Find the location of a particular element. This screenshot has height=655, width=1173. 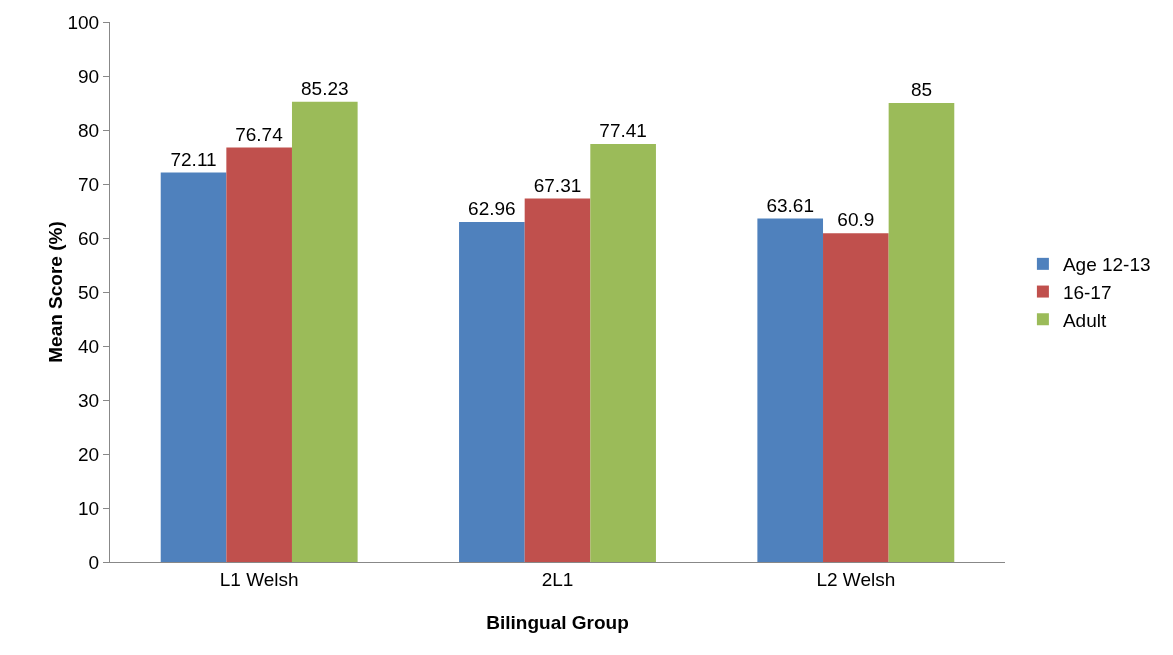

y-tick-label: 30 is located at coordinates (89, 400).